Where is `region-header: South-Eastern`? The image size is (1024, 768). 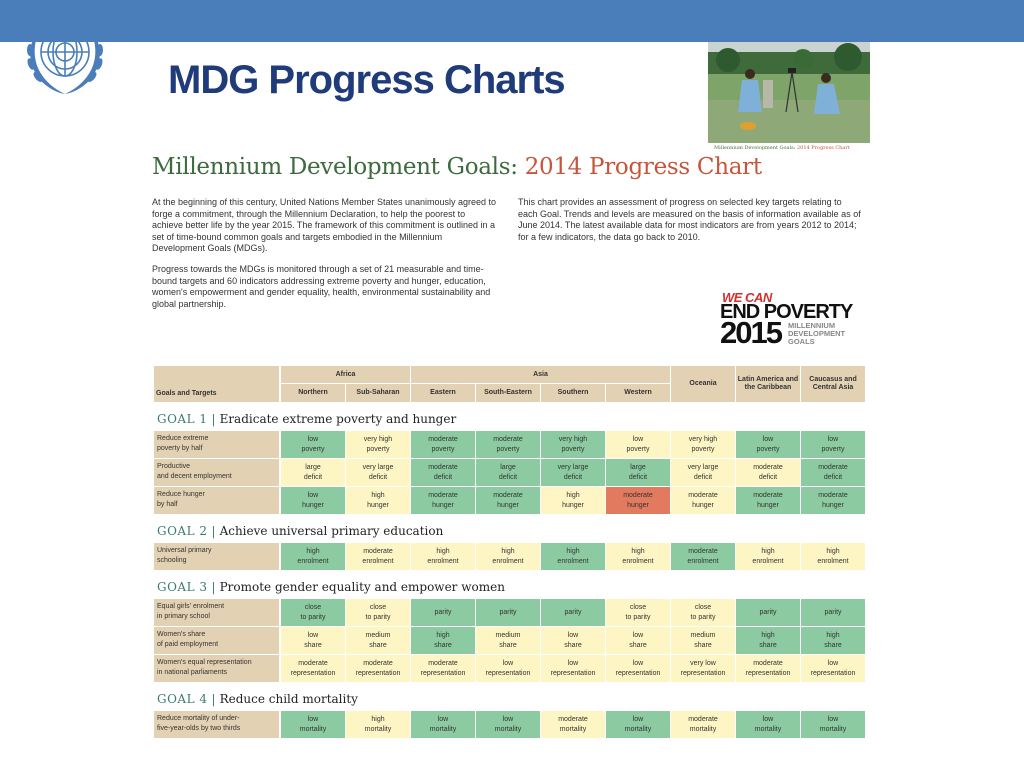
region-header: South-Eastern is located at coordinates (508, 393).